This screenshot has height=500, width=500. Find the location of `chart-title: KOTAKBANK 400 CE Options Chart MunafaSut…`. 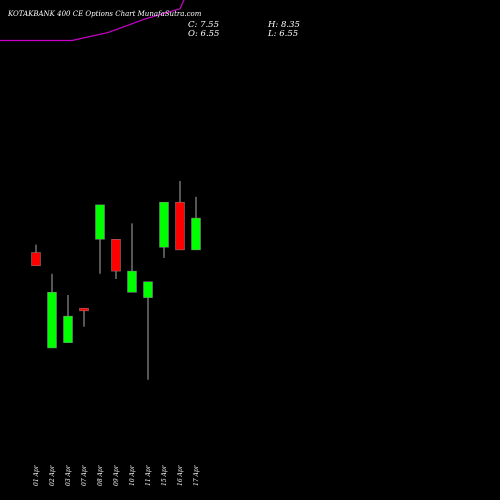

chart-title: KOTAKBANK 400 CE Options Chart MunafaSut… is located at coordinates (105, 14).